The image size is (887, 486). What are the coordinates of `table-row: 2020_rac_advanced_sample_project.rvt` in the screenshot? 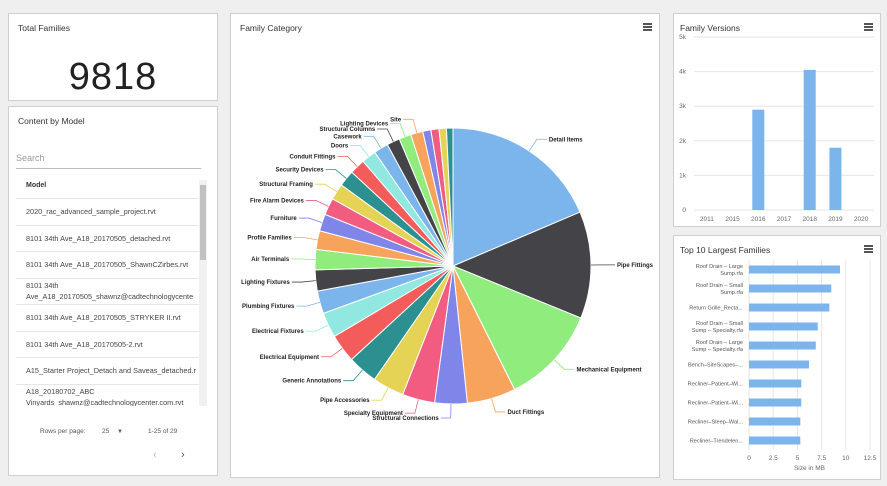 It's located at (107, 211).